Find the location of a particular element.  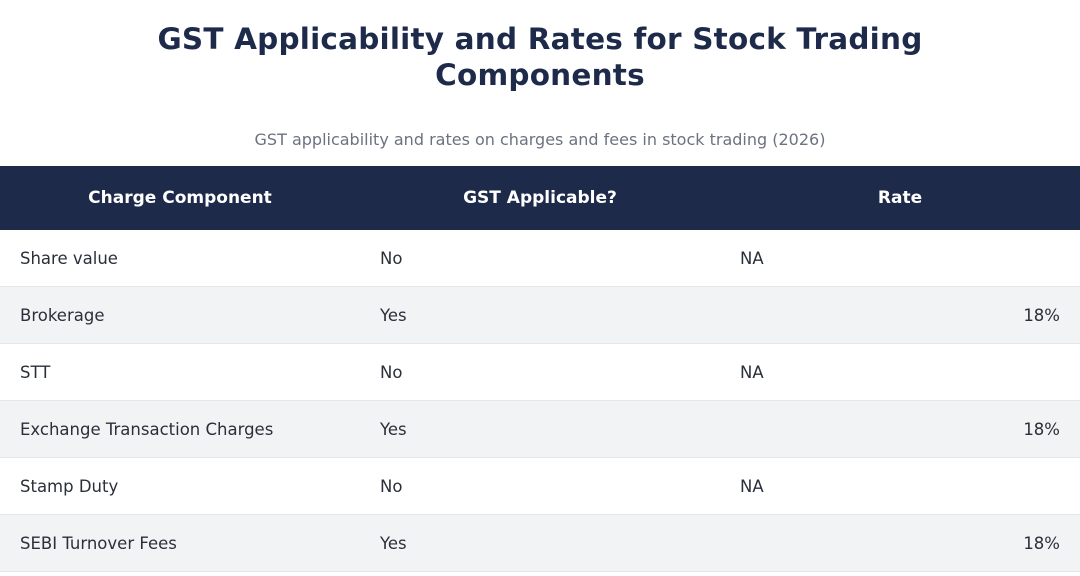

cell-component: Exchange Transaction Charges is located at coordinates (180, 429).